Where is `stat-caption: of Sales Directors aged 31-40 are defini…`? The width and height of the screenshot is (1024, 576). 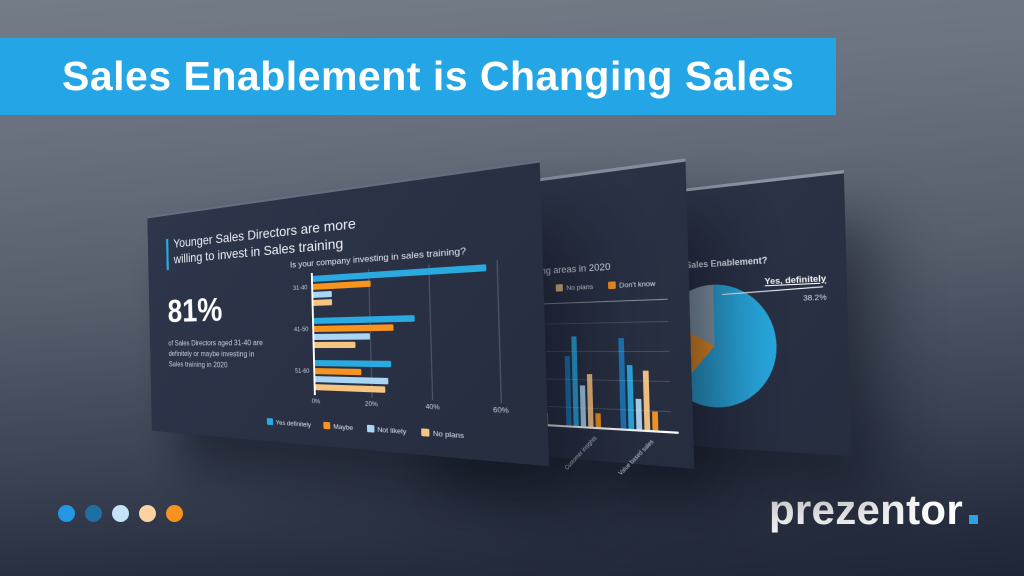 stat-caption: of Sales Directors aged 31-40 are defini… is located at coordinates (220, 354).